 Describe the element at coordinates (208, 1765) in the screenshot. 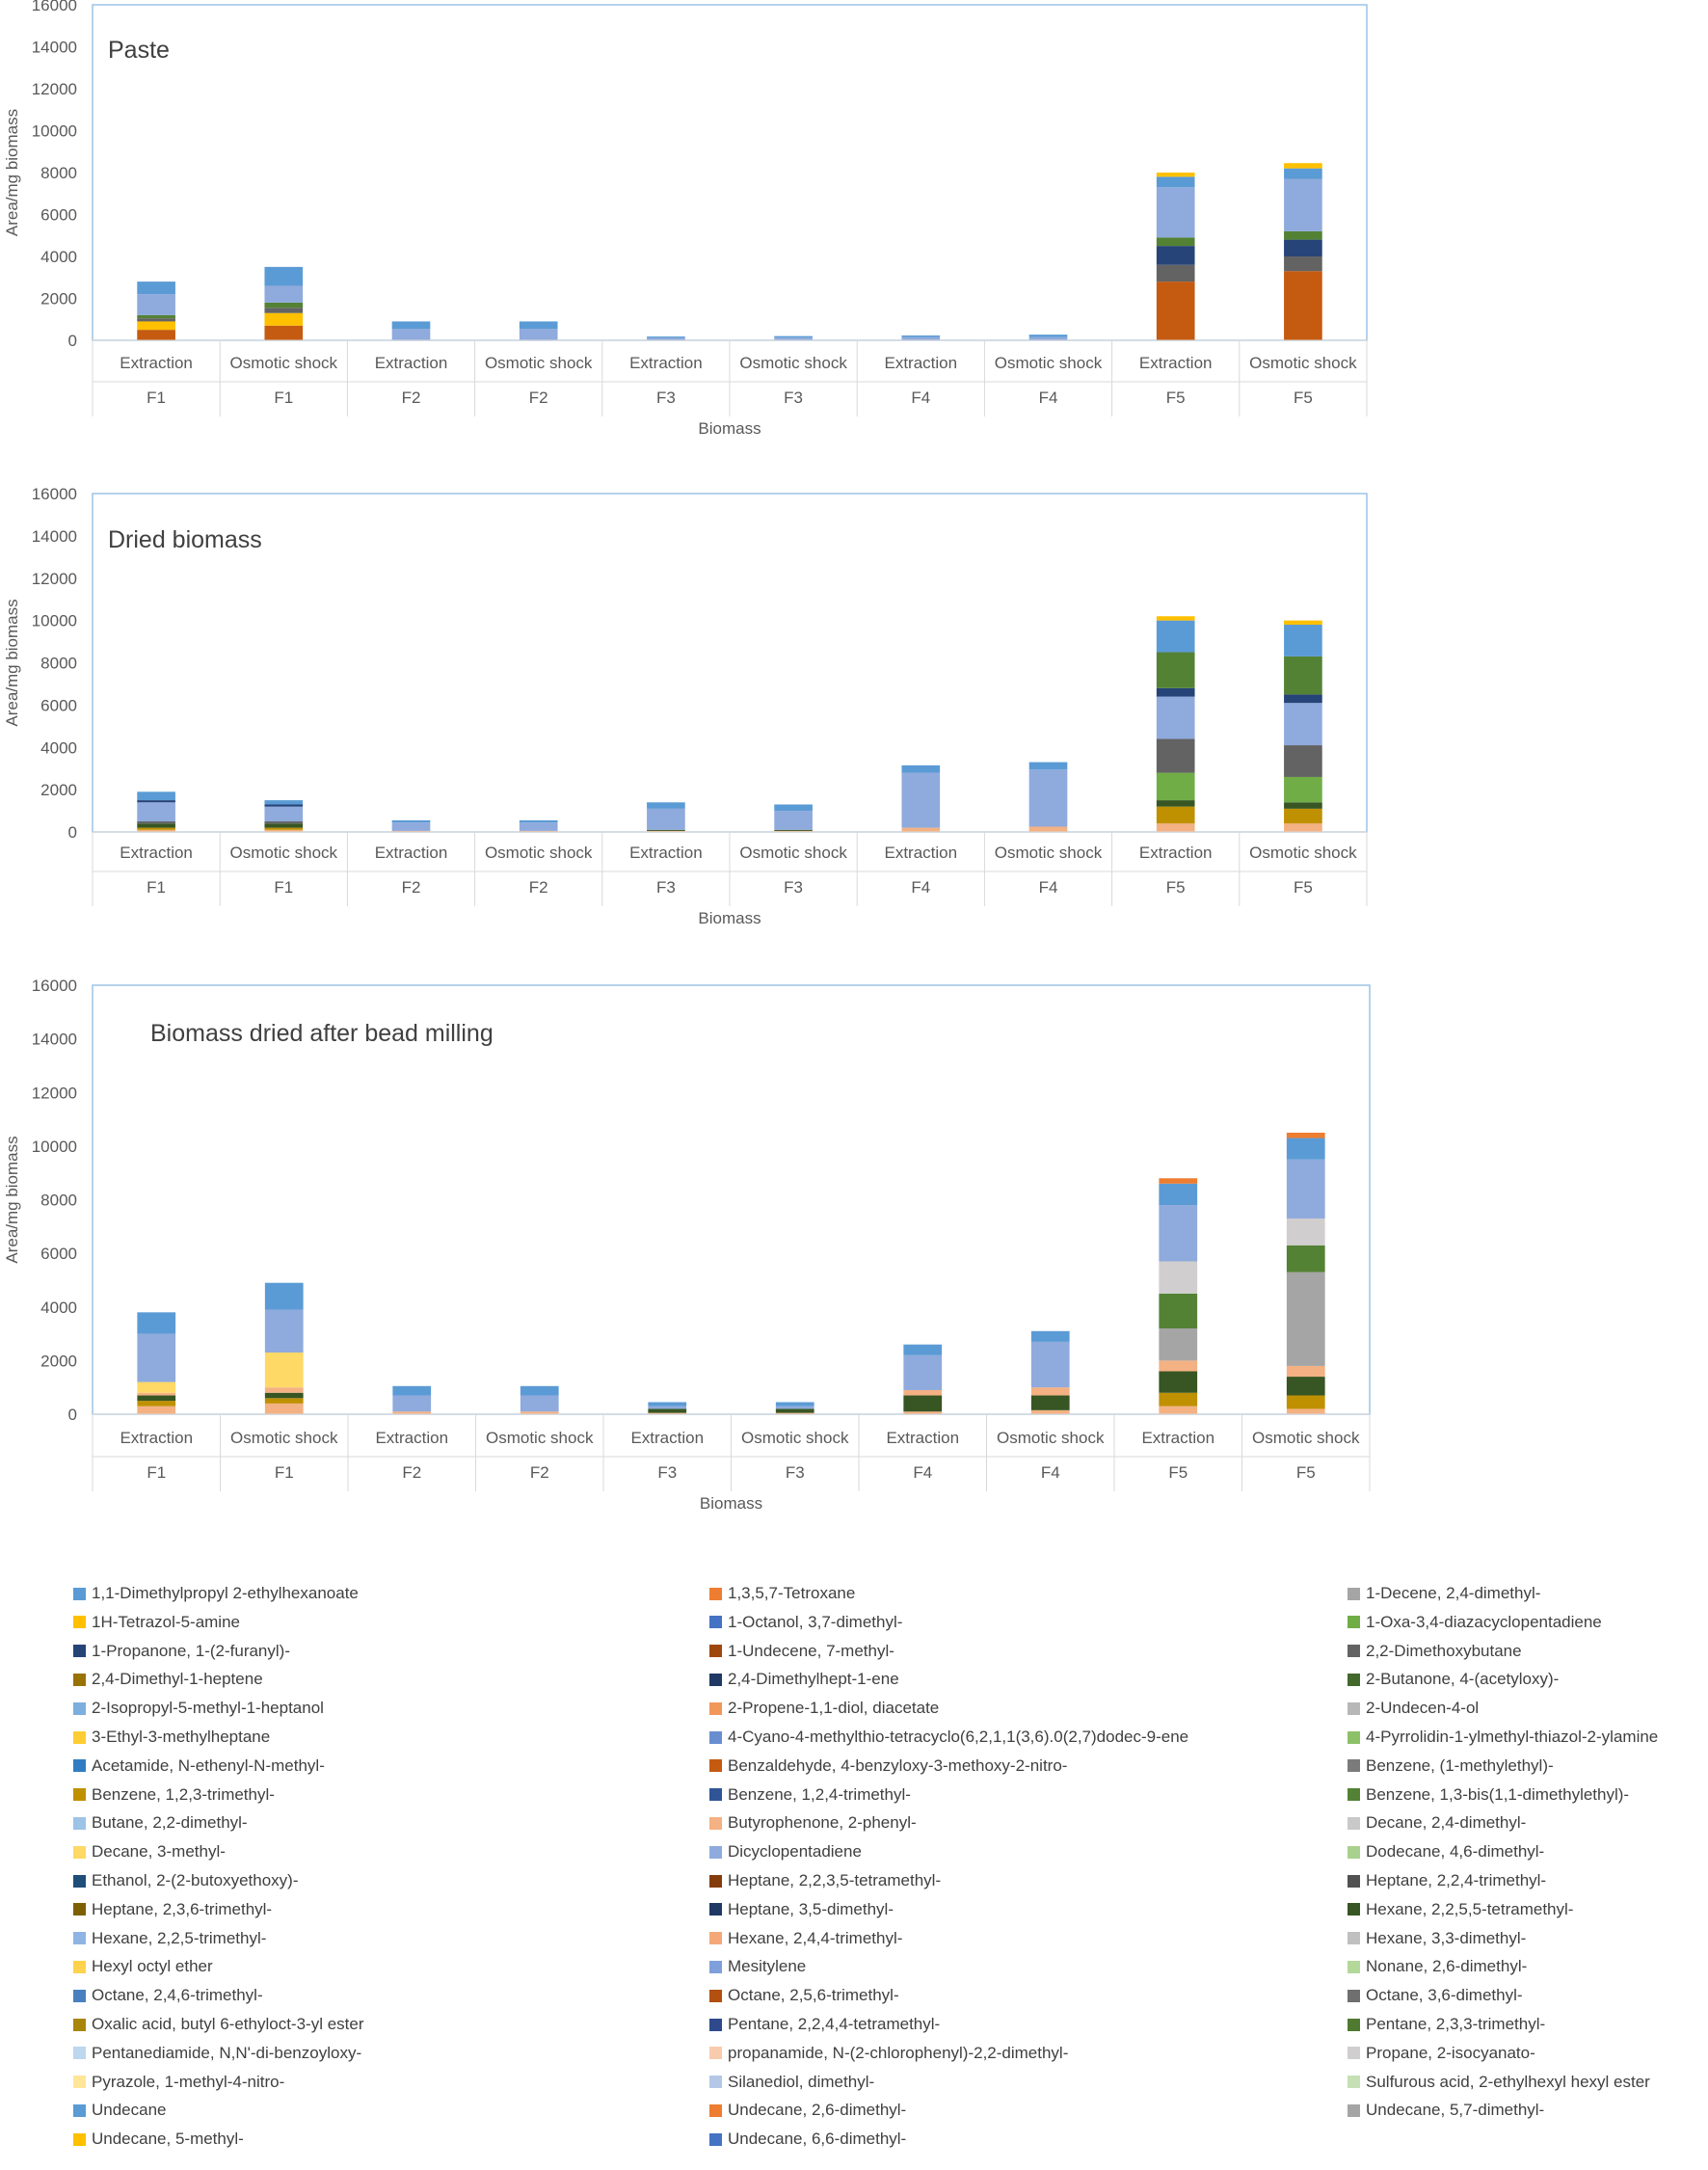

I see `legend-label: Acetamide, N-ethenyl-N-methyl-` at that location.